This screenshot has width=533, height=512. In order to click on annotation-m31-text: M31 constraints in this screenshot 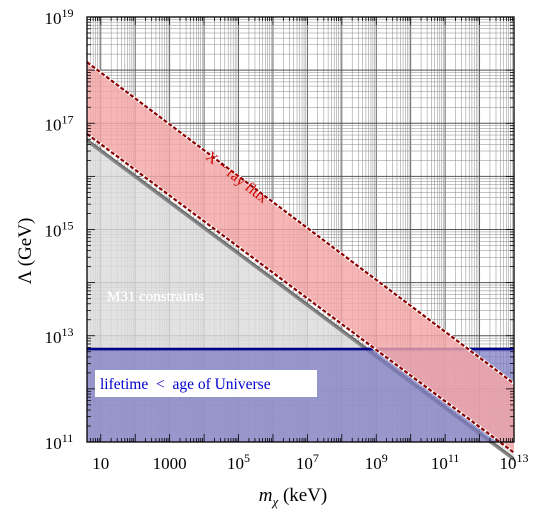, I will do `click(155, 297)`.